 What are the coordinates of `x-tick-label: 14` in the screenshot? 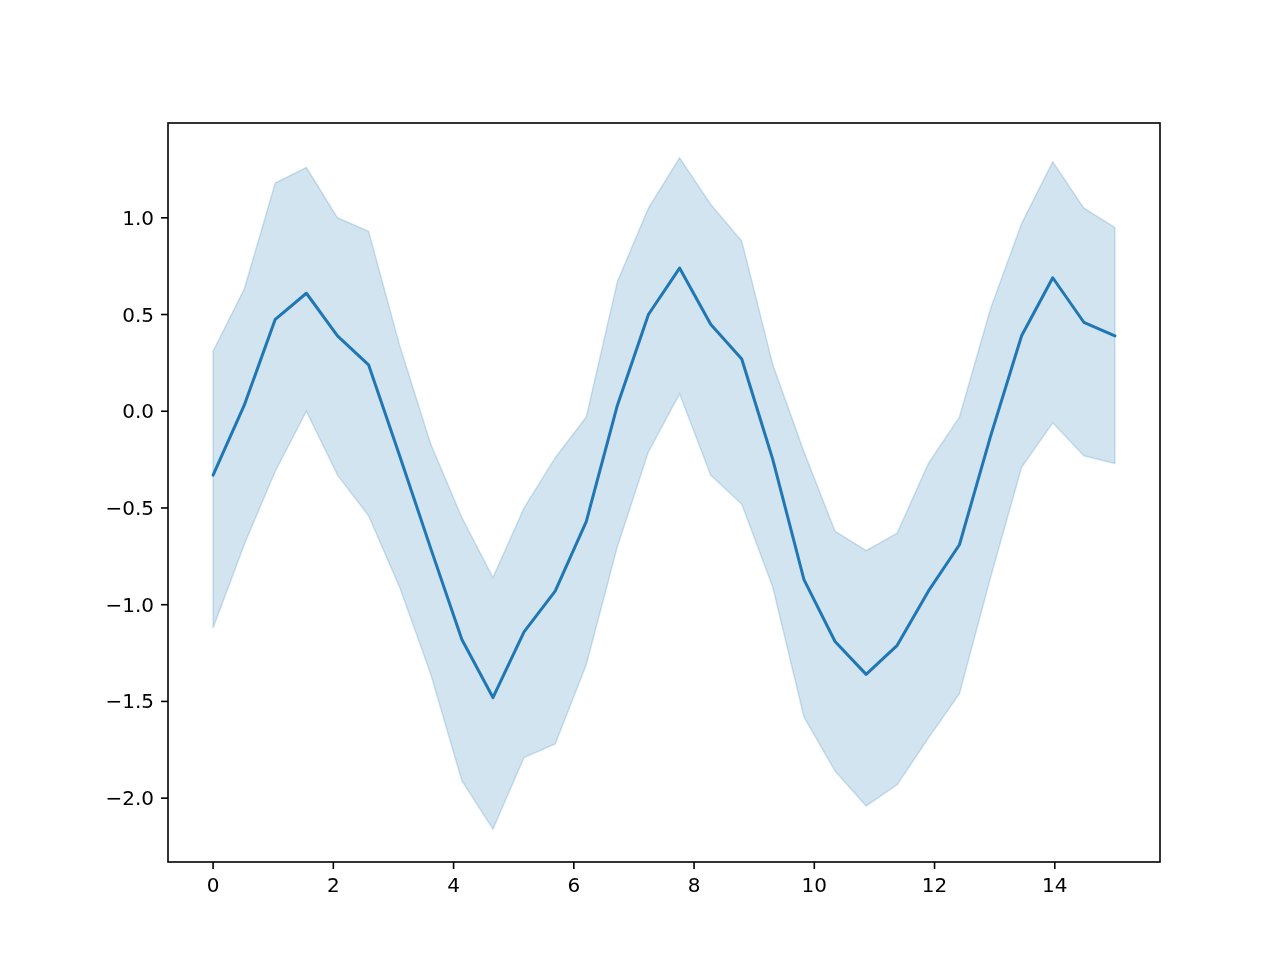 It's located at (1055, 885).